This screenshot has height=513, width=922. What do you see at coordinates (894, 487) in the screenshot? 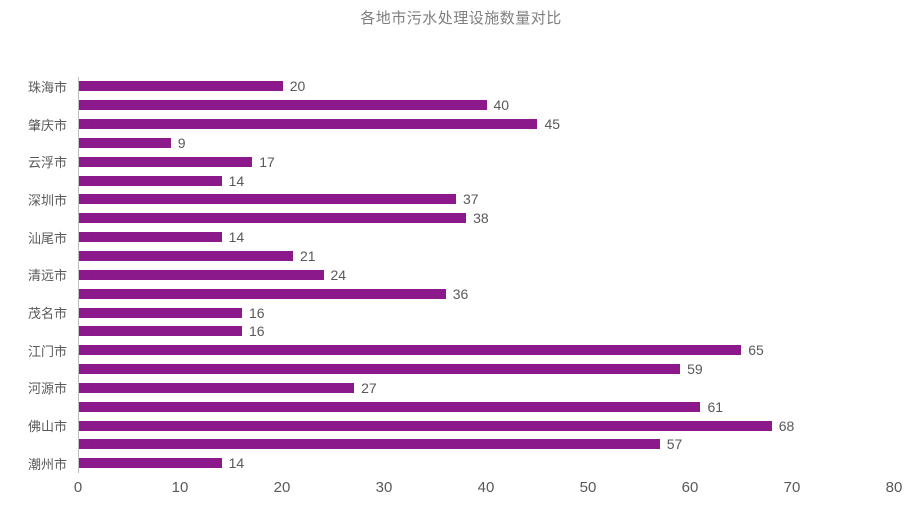
I see `x-axis-tick-label: 80` at bounding box center [894, 487].